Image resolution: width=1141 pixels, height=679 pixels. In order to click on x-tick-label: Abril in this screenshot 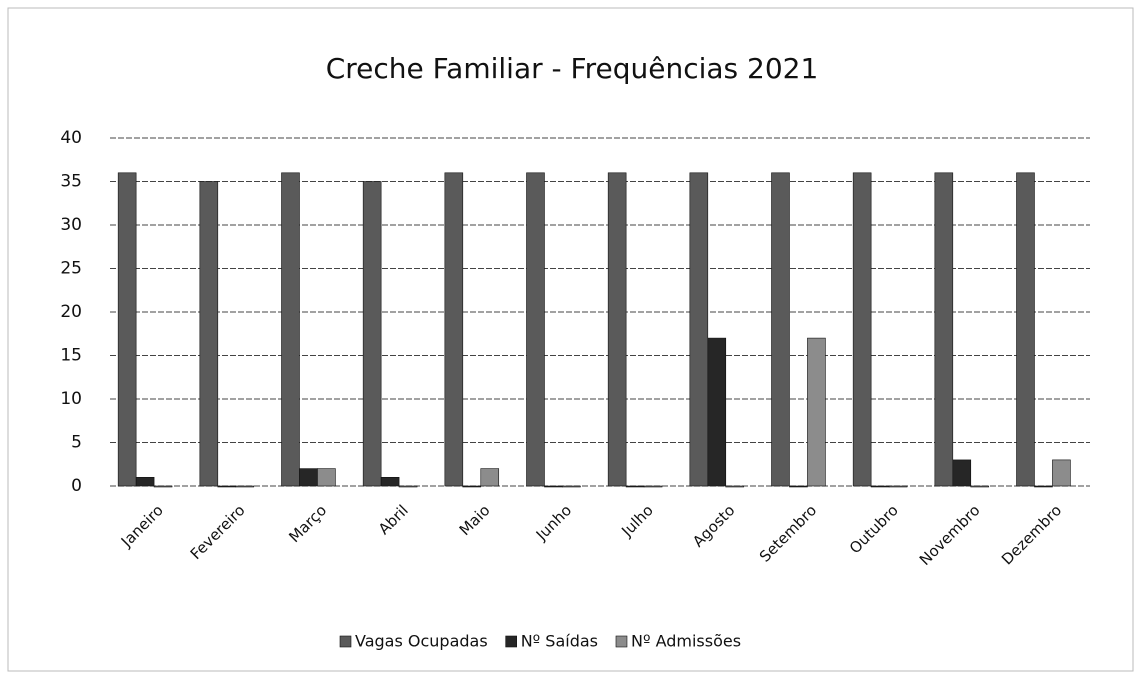, I will do `click(393, 519)`.